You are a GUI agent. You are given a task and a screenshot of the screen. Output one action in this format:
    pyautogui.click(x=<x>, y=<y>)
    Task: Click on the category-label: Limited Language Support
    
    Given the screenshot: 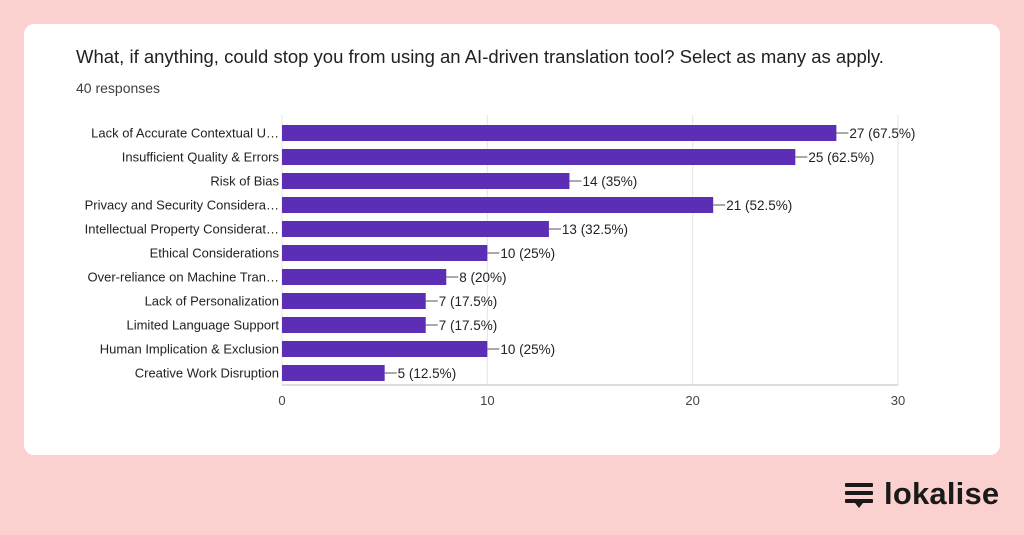 What is the action you would take?
    pyautogui.click(x=202, y=325)
    